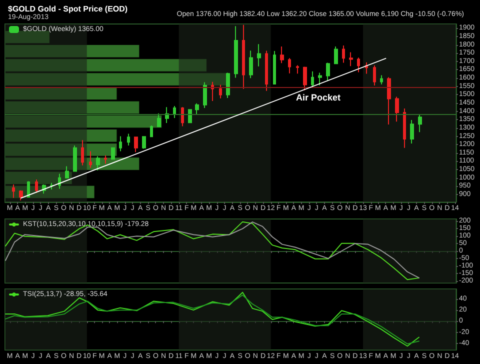 The width and height of the screenshot is (480, 364). What do you see at coordinates (68, 9) in the screenshot?
I see `chart-title: $GOLD Gold - Spot Price (EOD)` at bounding box center [68, 9].